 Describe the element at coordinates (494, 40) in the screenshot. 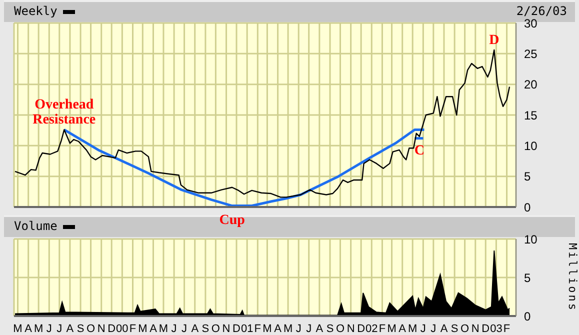

I see `annotation: D` at that location.